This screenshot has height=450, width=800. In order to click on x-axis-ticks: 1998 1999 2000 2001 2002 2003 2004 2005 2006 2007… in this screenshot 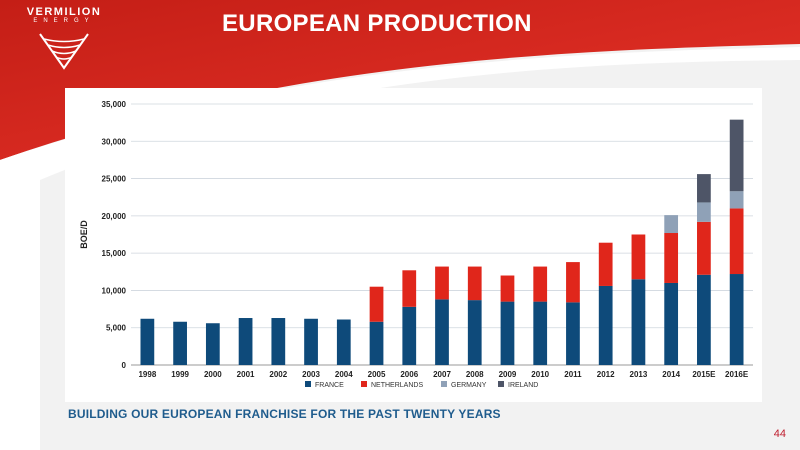, I will do `click(443, 374)`.